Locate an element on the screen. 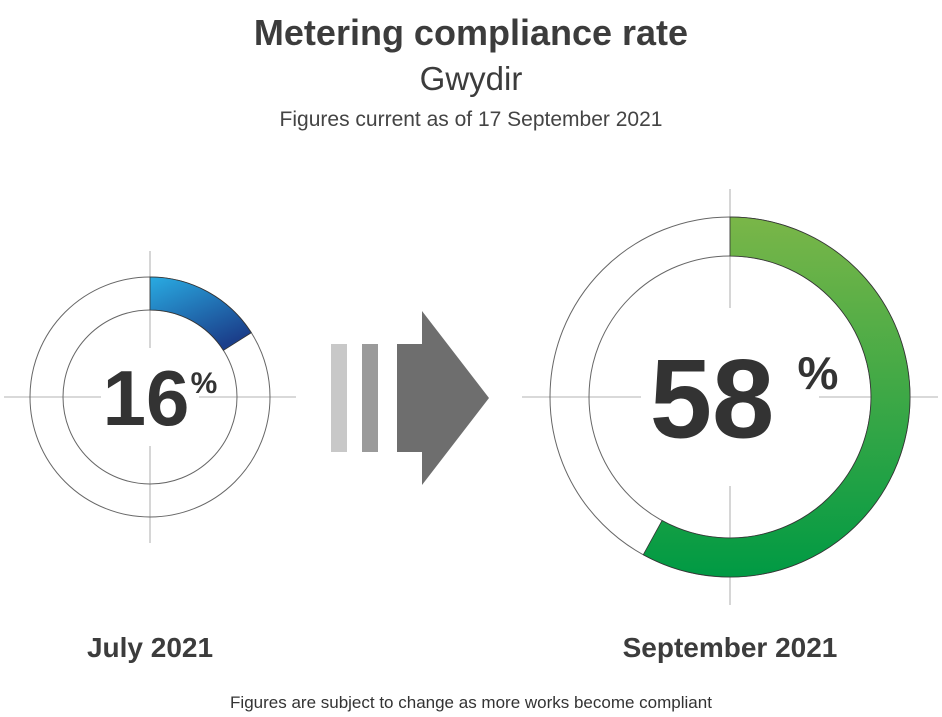  chart-subtitle: Gwydir is located at coordinates (471, 78).